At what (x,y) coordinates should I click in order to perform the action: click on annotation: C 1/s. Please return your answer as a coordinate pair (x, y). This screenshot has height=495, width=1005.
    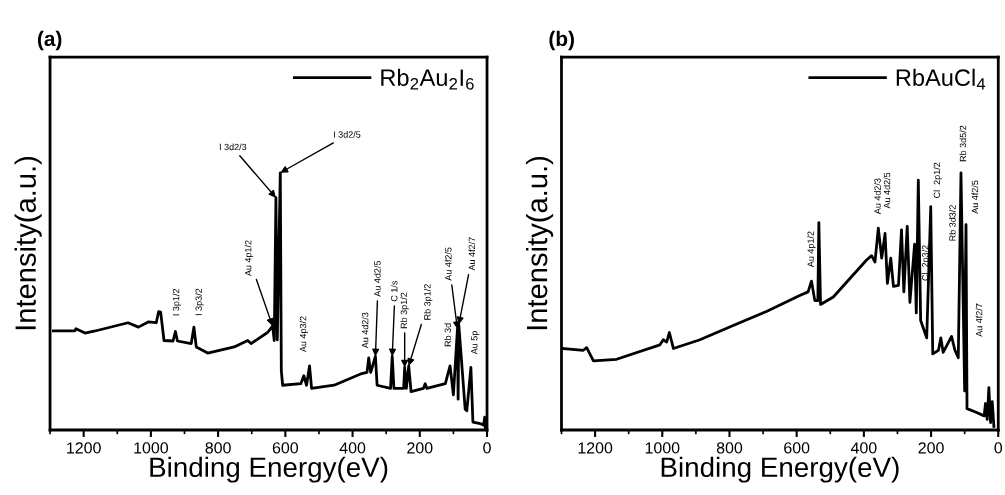
    Looking at the image, I should click on (394, 291).